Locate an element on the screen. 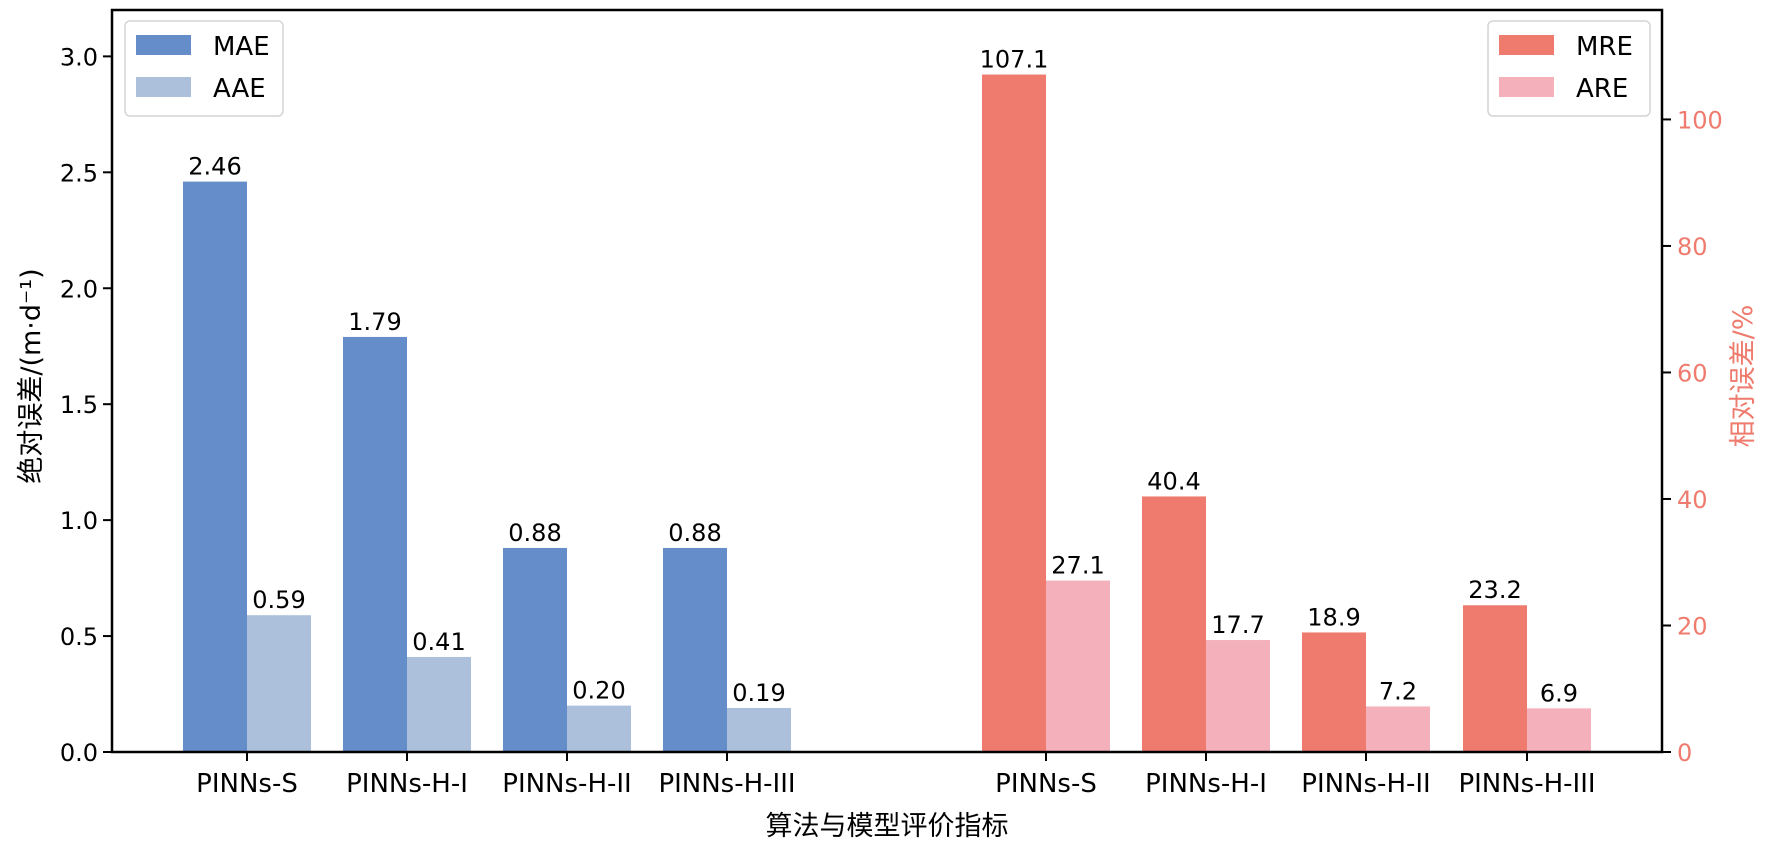  right-data-label-mre-1: 40.4 is located at coordinates (1173, 481).